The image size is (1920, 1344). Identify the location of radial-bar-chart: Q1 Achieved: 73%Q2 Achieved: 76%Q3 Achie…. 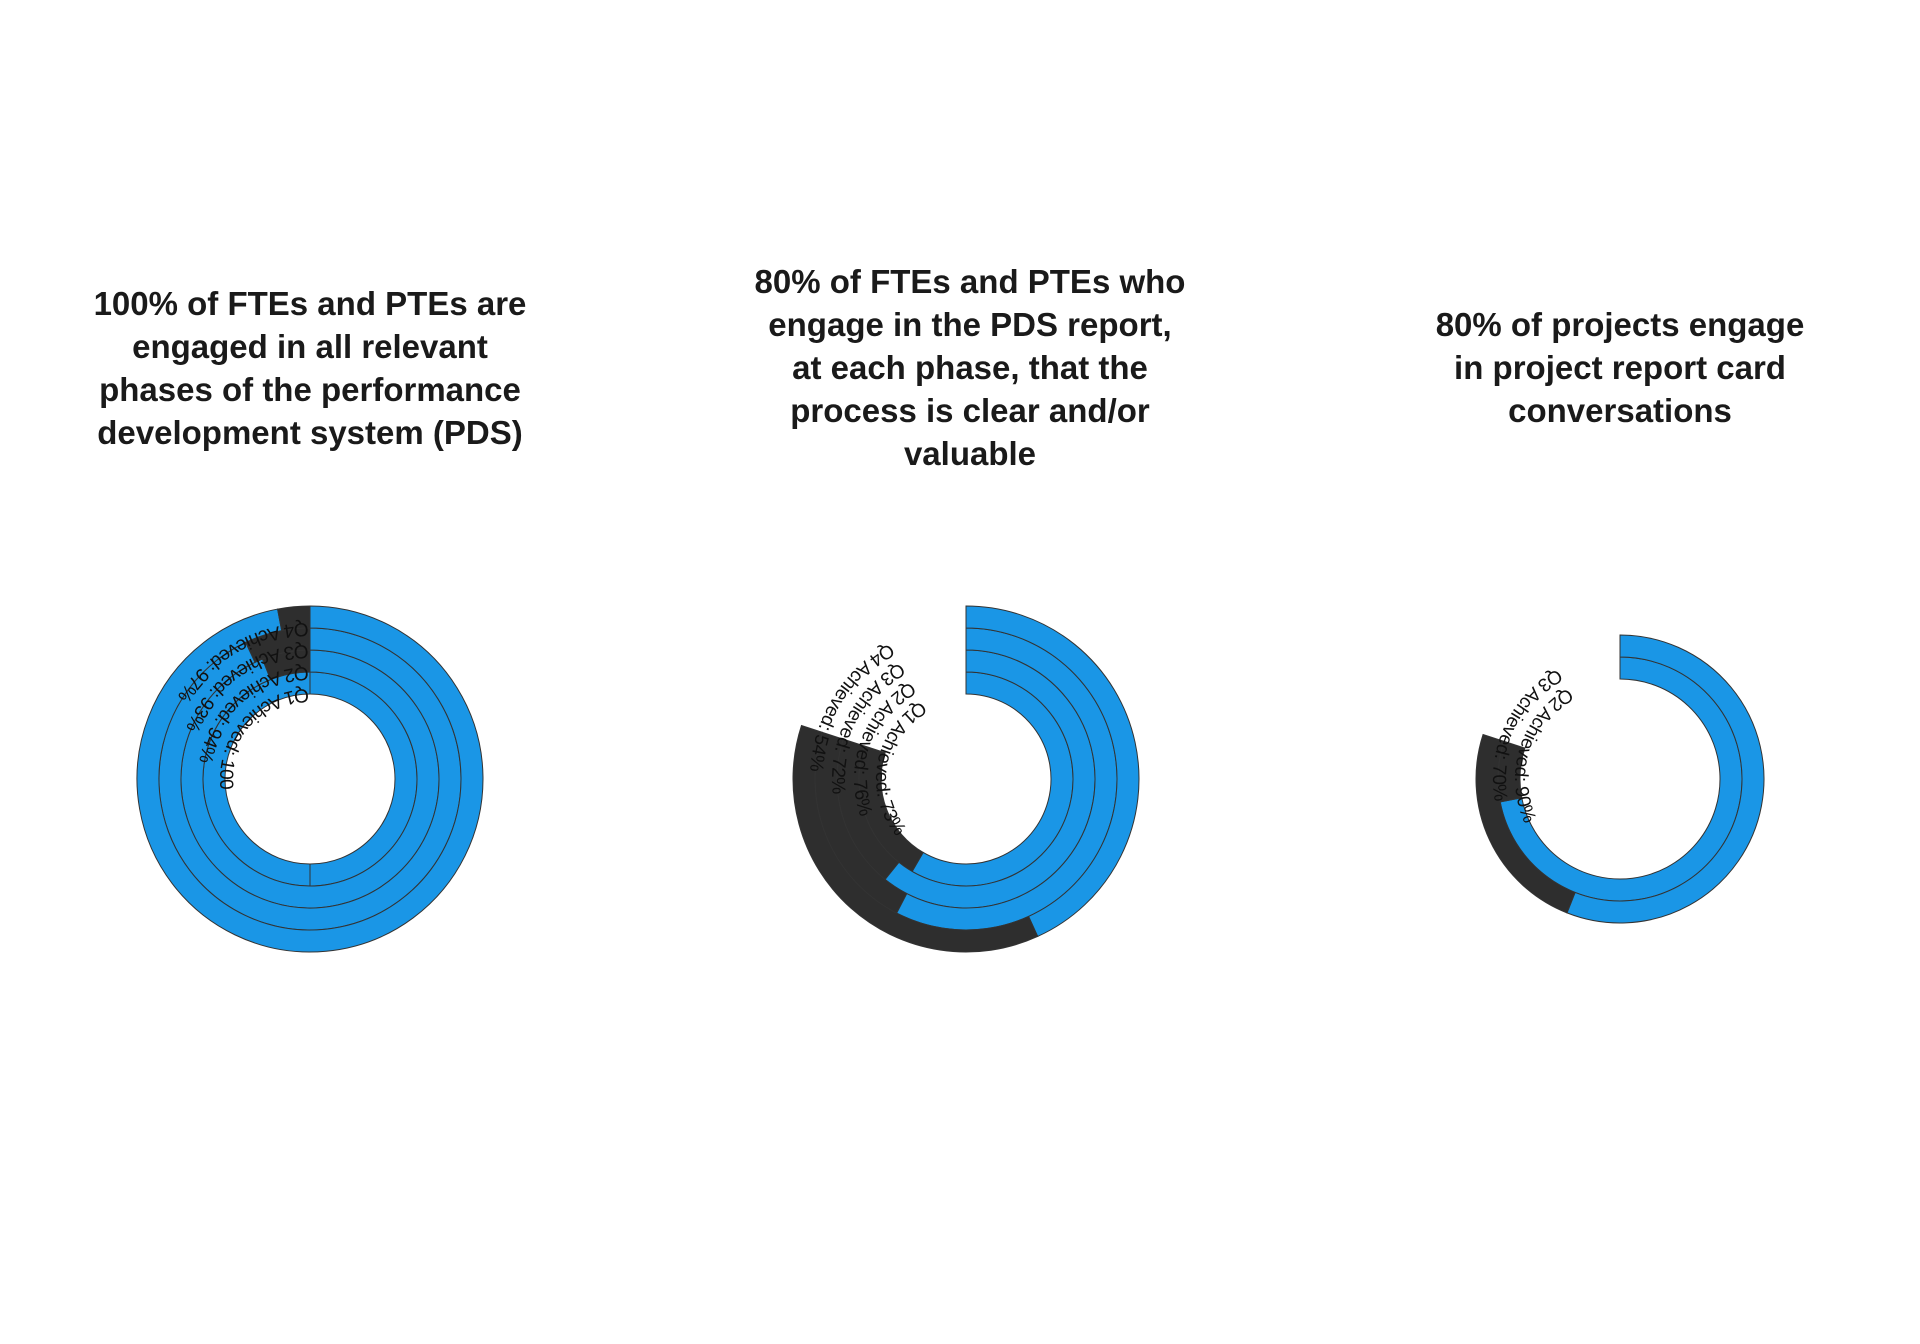
(966, 779).